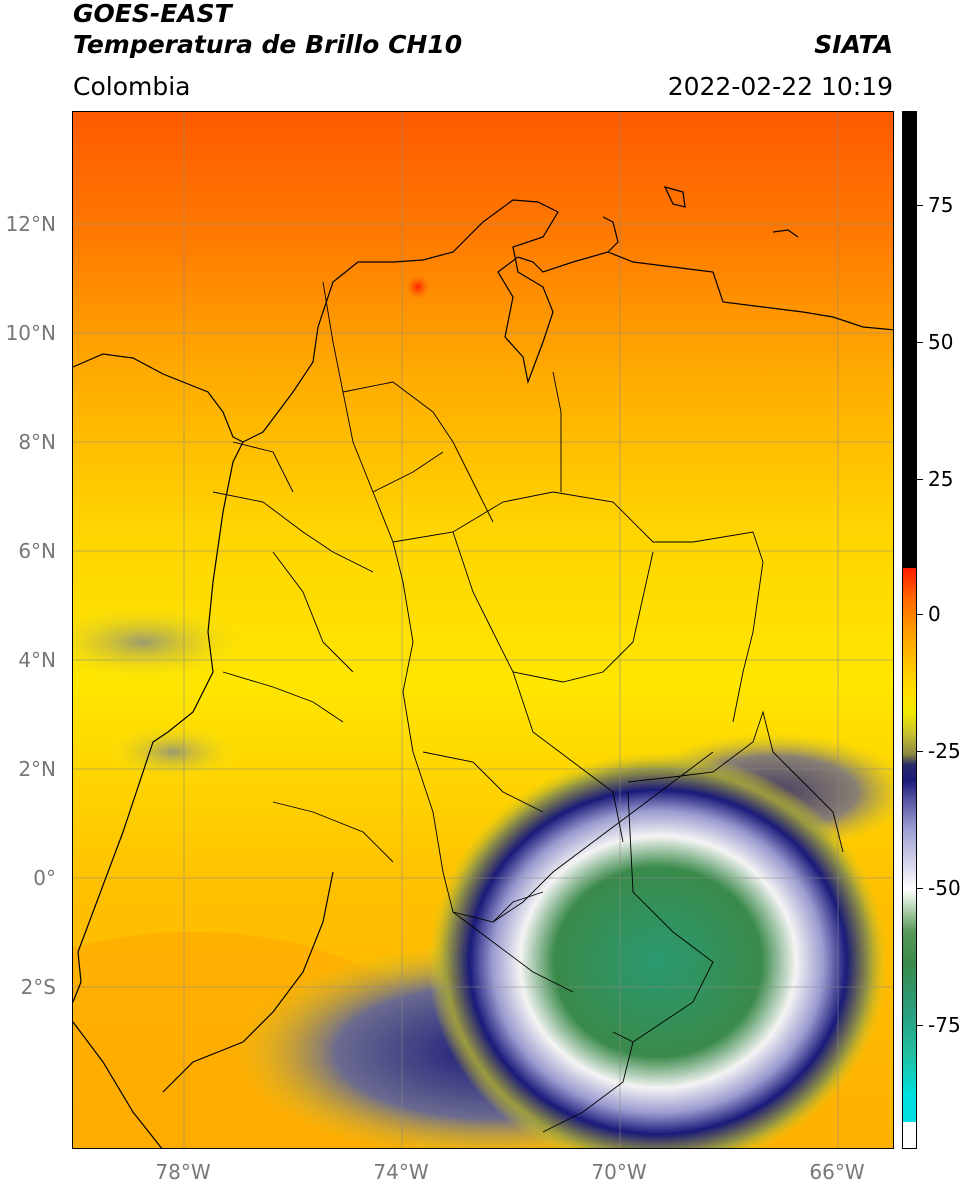 This screenshot has width=966, height=1190. I want to click on colorbar-tick-50: 50, so click(941, 342).